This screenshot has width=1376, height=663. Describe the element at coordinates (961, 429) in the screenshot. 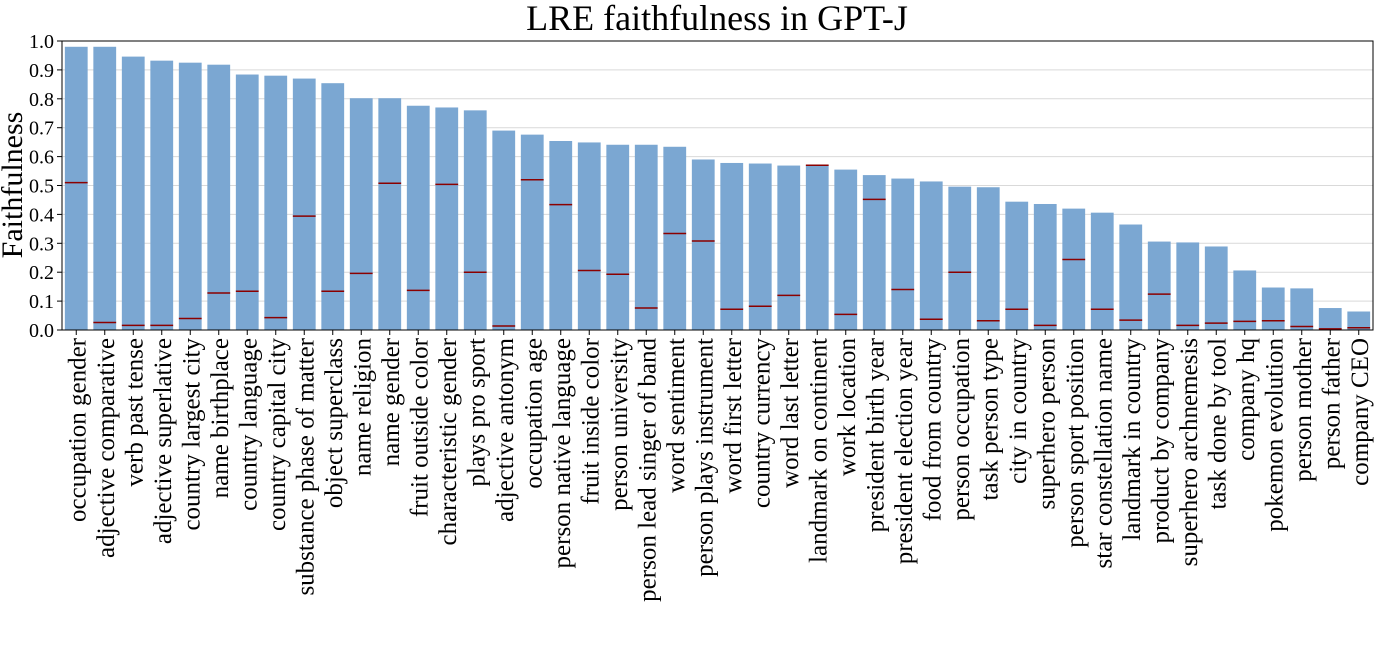

I see `x-tick-label: person occupation` at that location.